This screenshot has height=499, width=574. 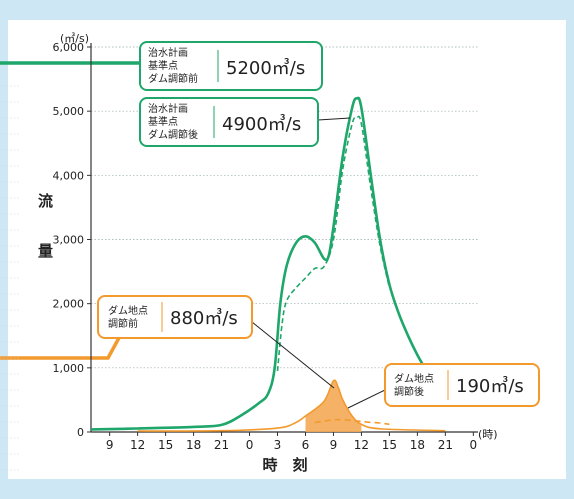 What do you see at coordinates (163, 121) in the screenshot?
I see `callout-base-after-line2: 基準点` at bounding box center [163, 121].